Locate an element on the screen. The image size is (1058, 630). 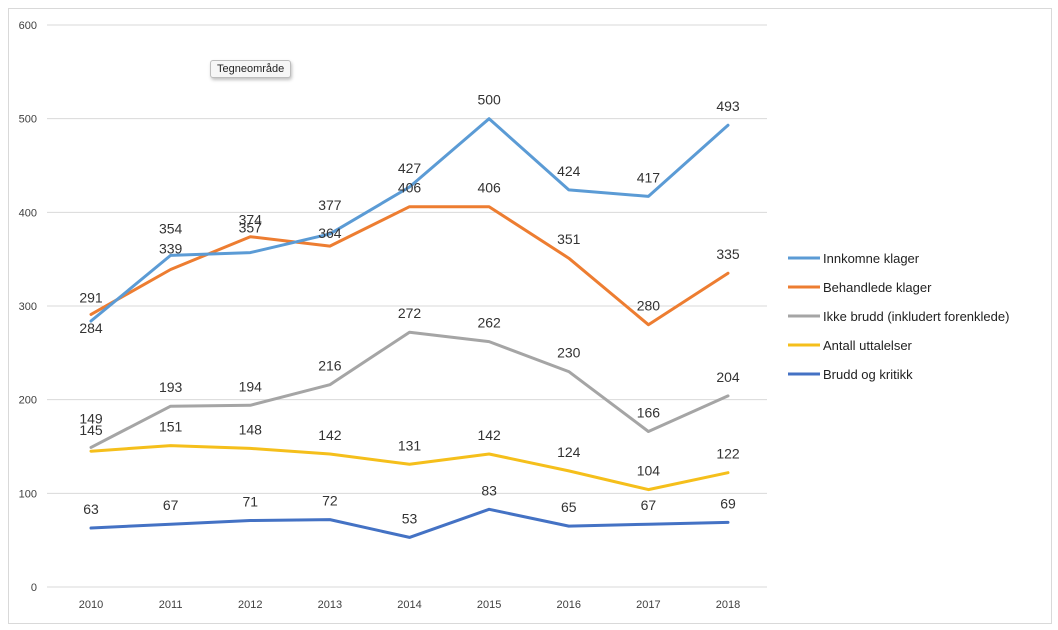
legend-item: Ikke brudd (inkludert forenklede) is located at coordinates (898, 316).